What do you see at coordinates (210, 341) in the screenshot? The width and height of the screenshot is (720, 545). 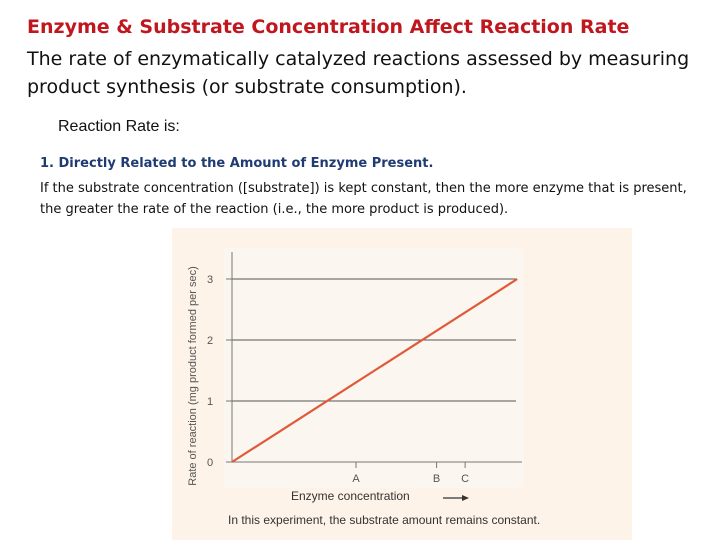 I see `y-tick-label: 2` at bounding box center [210, 341].